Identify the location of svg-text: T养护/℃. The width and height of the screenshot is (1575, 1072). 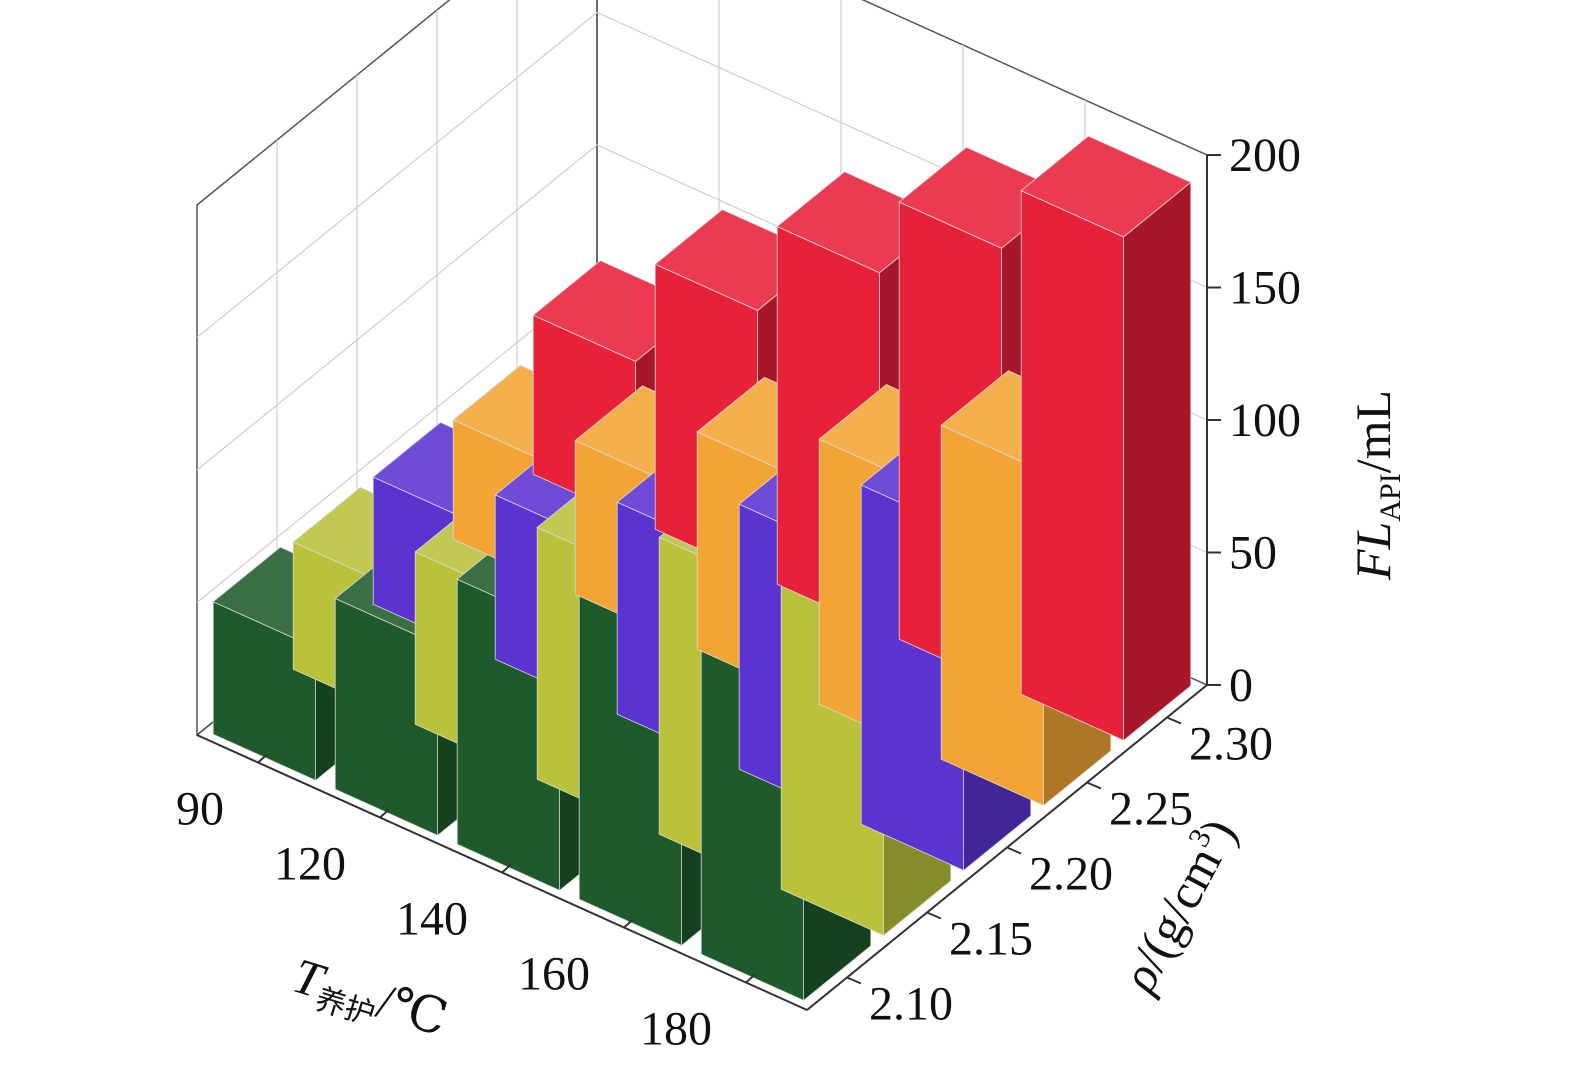
(369, 999).